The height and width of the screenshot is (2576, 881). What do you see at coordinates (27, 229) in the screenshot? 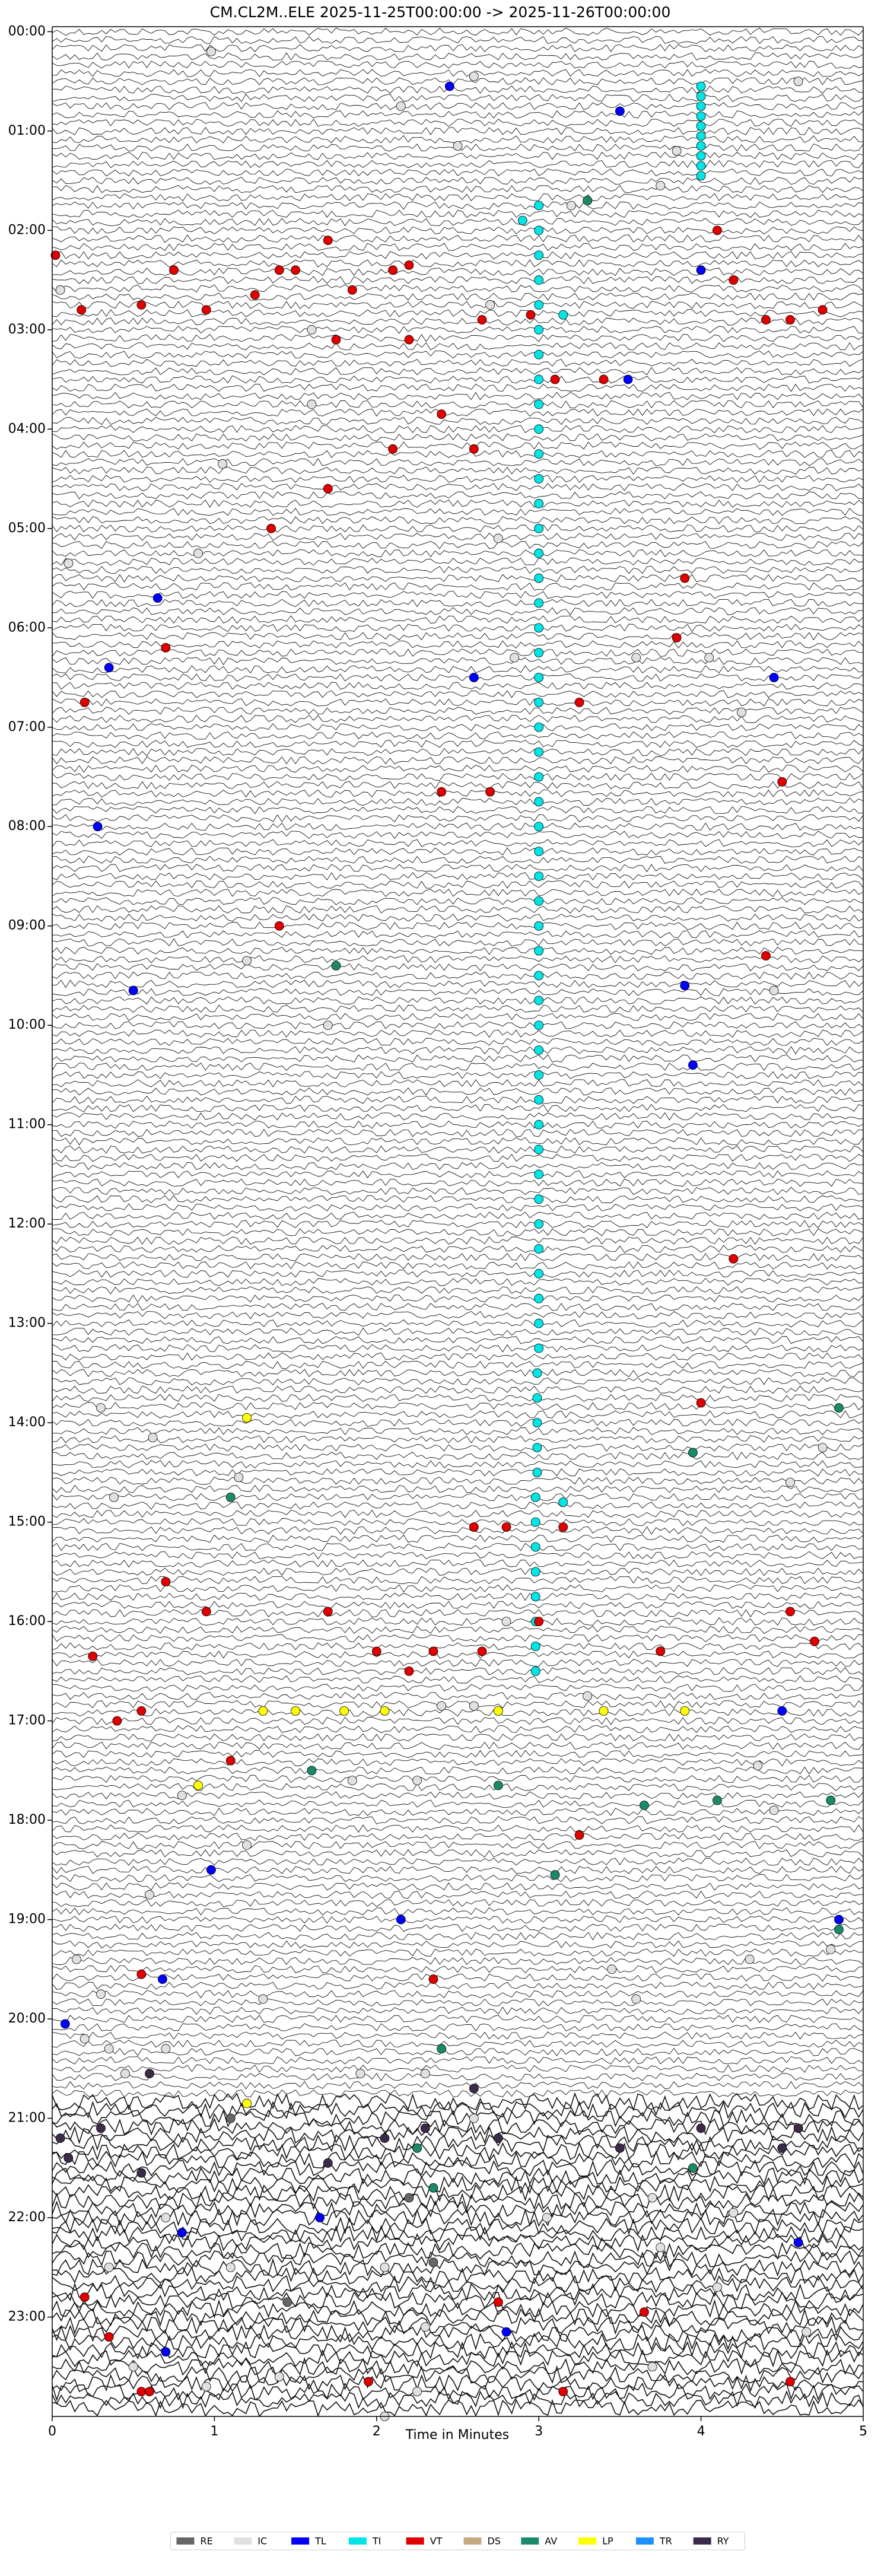
I see `y-tick-label: 02:00` at bounding box center [27, 229].